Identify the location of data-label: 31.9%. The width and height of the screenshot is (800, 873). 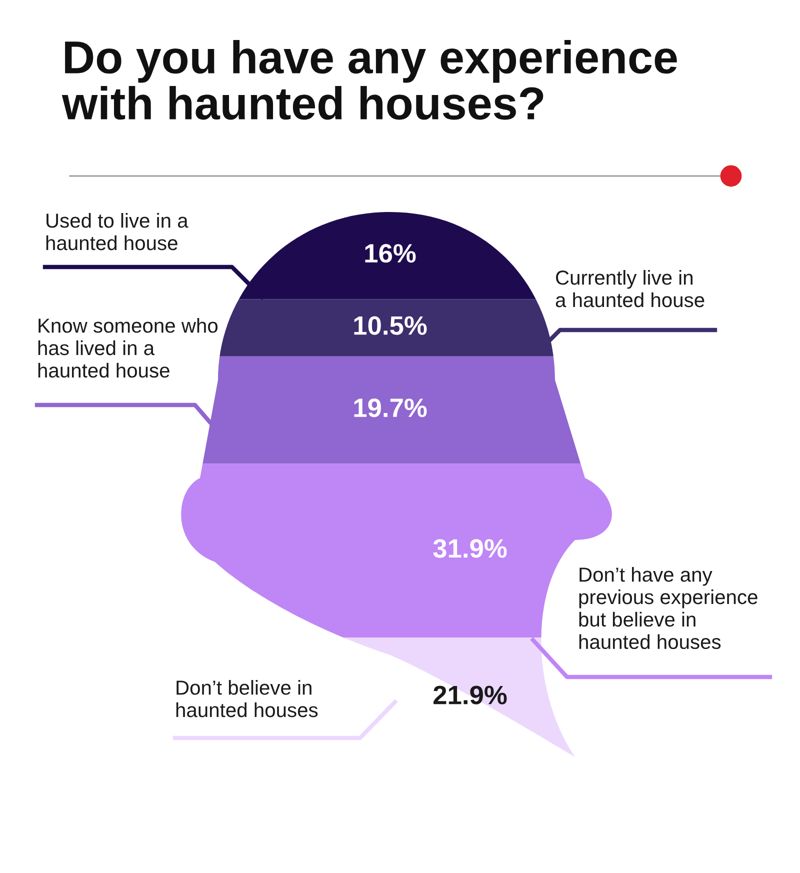
(470, 548).